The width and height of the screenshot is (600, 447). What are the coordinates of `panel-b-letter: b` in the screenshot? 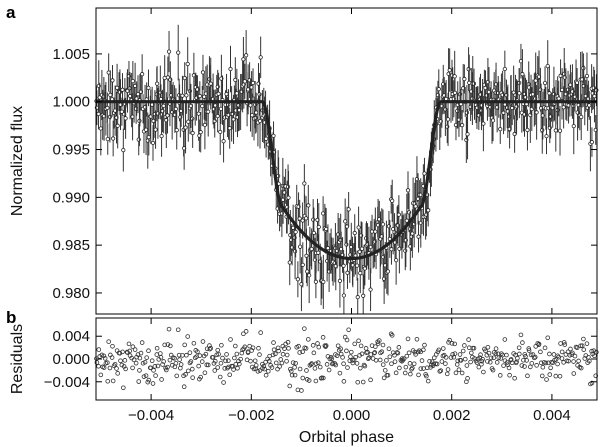 It's located at (11, 317).